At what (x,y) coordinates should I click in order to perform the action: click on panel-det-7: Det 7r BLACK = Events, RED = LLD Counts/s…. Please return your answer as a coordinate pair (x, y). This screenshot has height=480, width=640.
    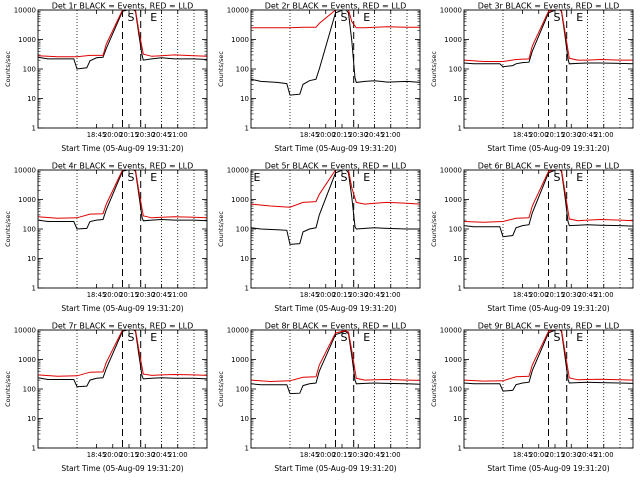
    Looking at the image, I should click on (106, 397).